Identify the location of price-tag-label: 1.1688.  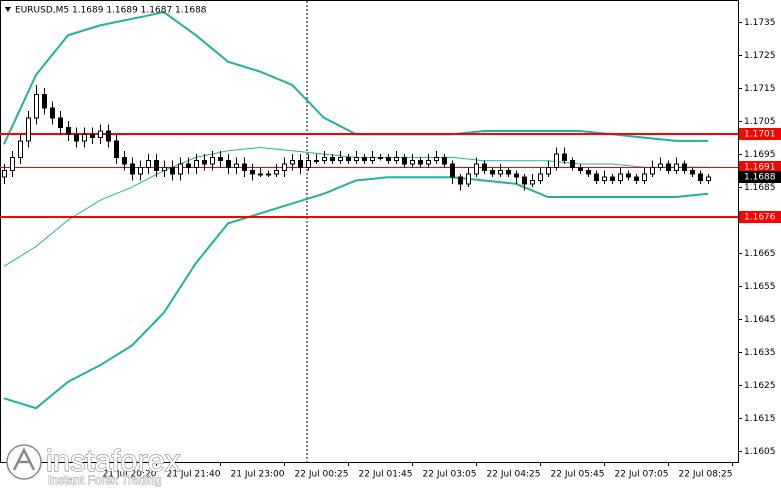
(760, 178).